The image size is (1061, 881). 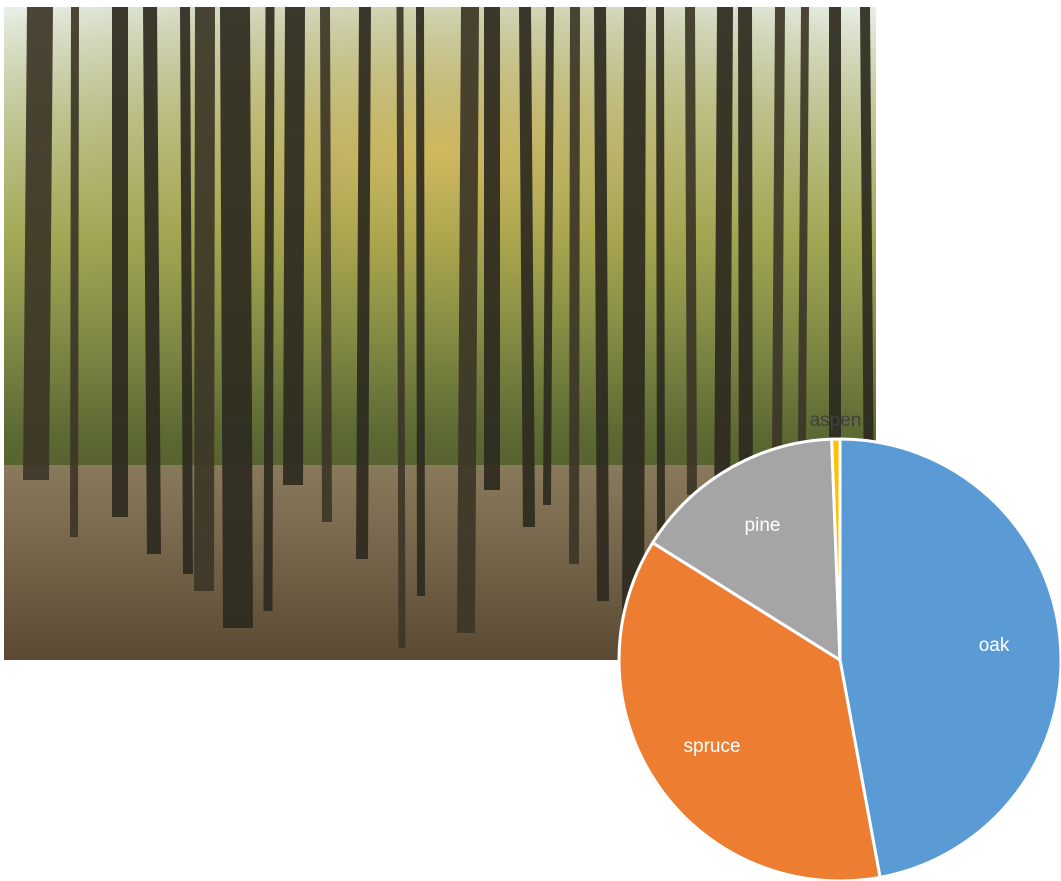 I want to click on slice-label: pine, so click(x=763, y=525).